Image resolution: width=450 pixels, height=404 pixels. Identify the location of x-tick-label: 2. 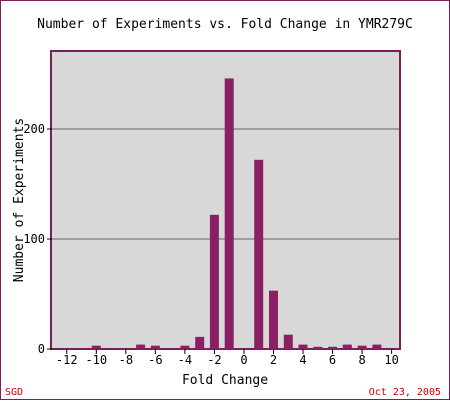
(273, 360).